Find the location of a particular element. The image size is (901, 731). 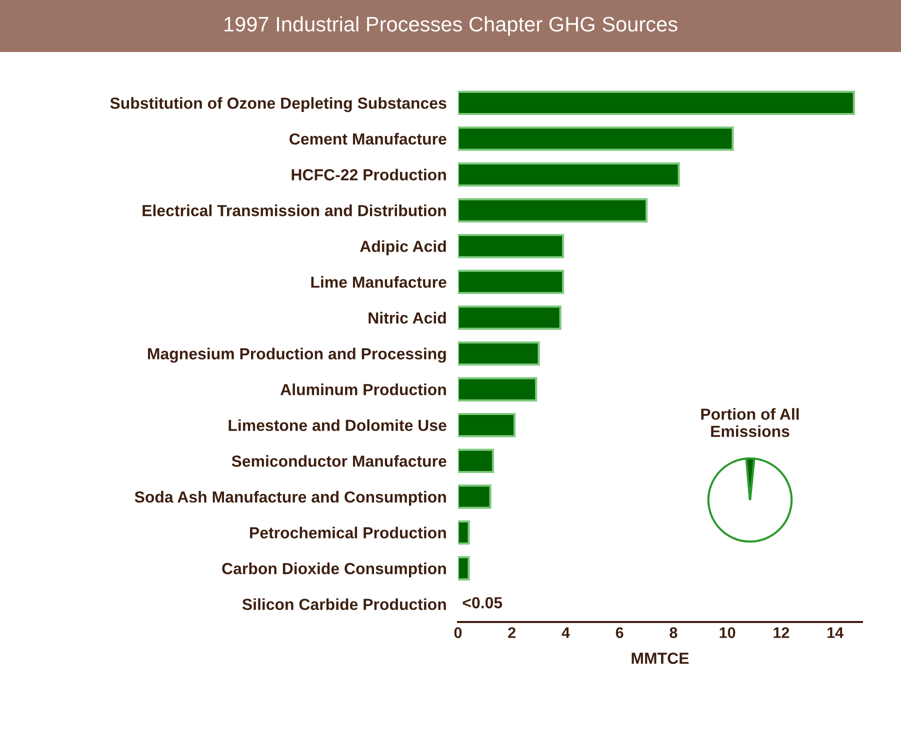

x-tick-label: 10 is located at coordinates (728, 632).